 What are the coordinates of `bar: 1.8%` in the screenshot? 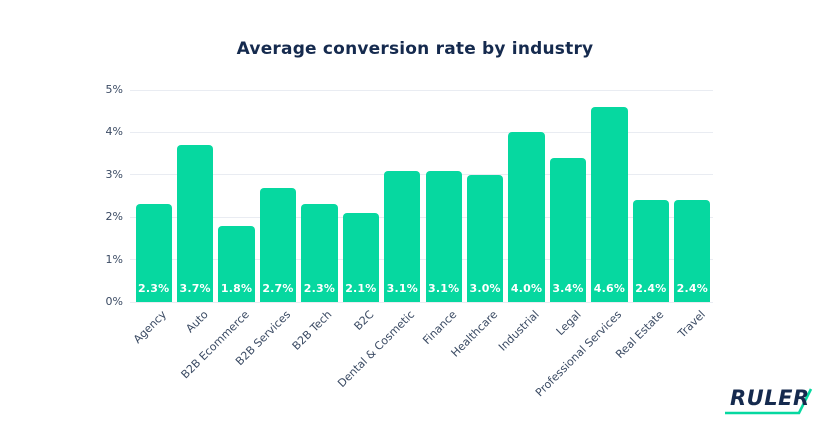 It's located at (236, 263).